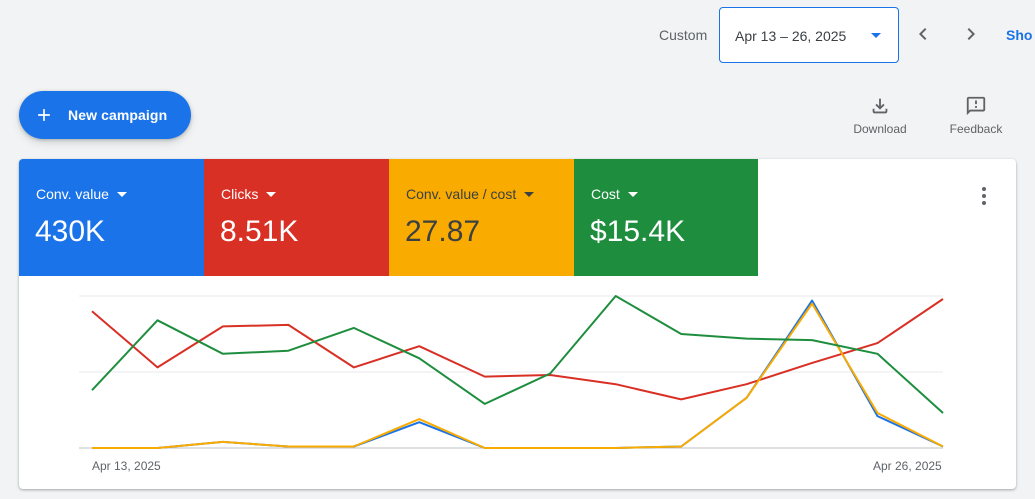 The height and width of the screenshot is (499, 1035). What do you see at coordinates (481, 217) in the screenshot?
I see `metric-conv-value-per-cost: Conv. value / cost 27.87` at bounding box center [481, 217].